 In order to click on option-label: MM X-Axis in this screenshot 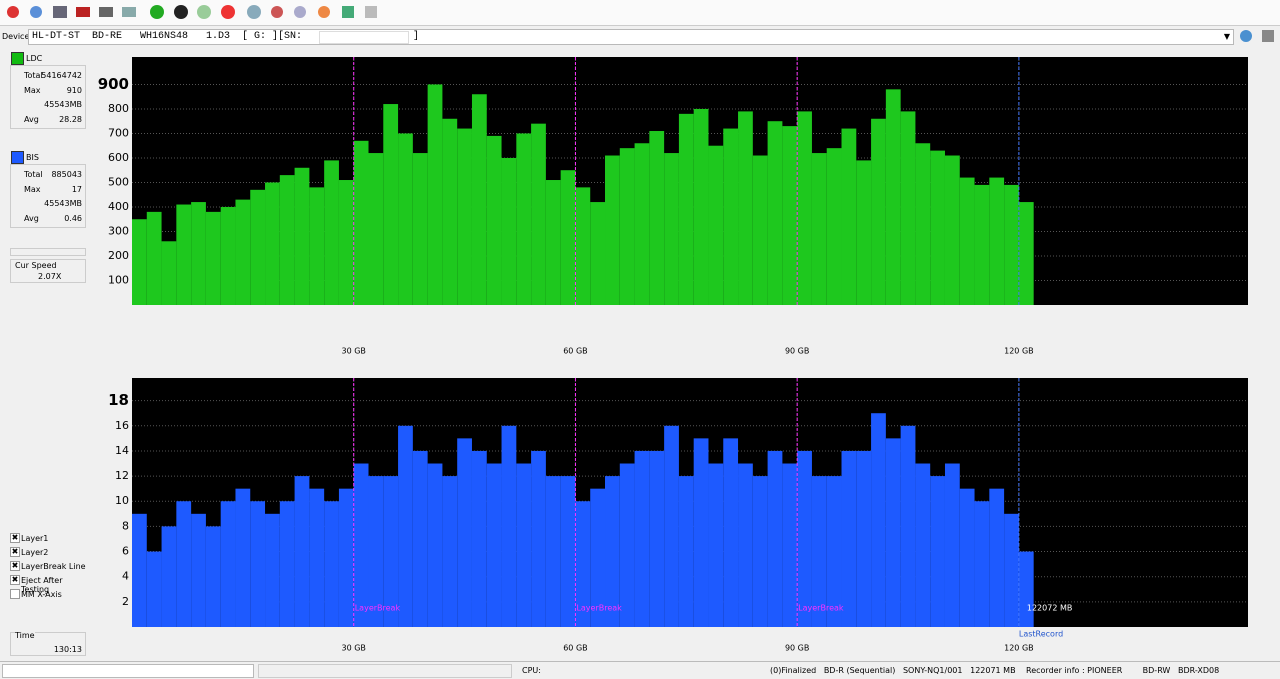, I will do `click(41, 594)`.